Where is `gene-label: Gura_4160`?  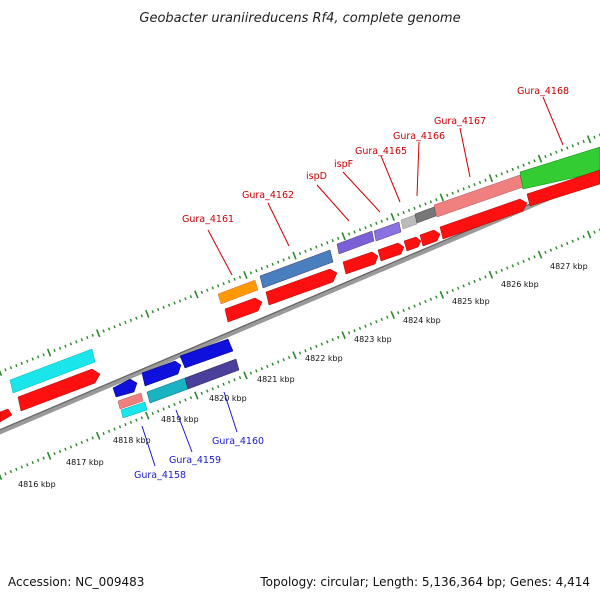 gene-label: Gura_4160 is located at coordinates (238, 441).